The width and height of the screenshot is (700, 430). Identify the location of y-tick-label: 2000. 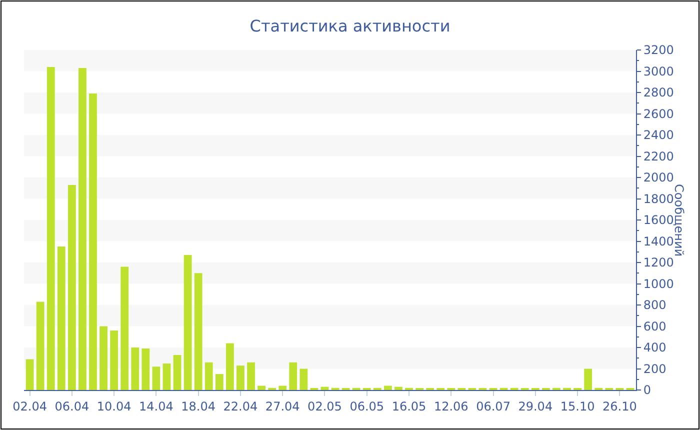
(658, 177).